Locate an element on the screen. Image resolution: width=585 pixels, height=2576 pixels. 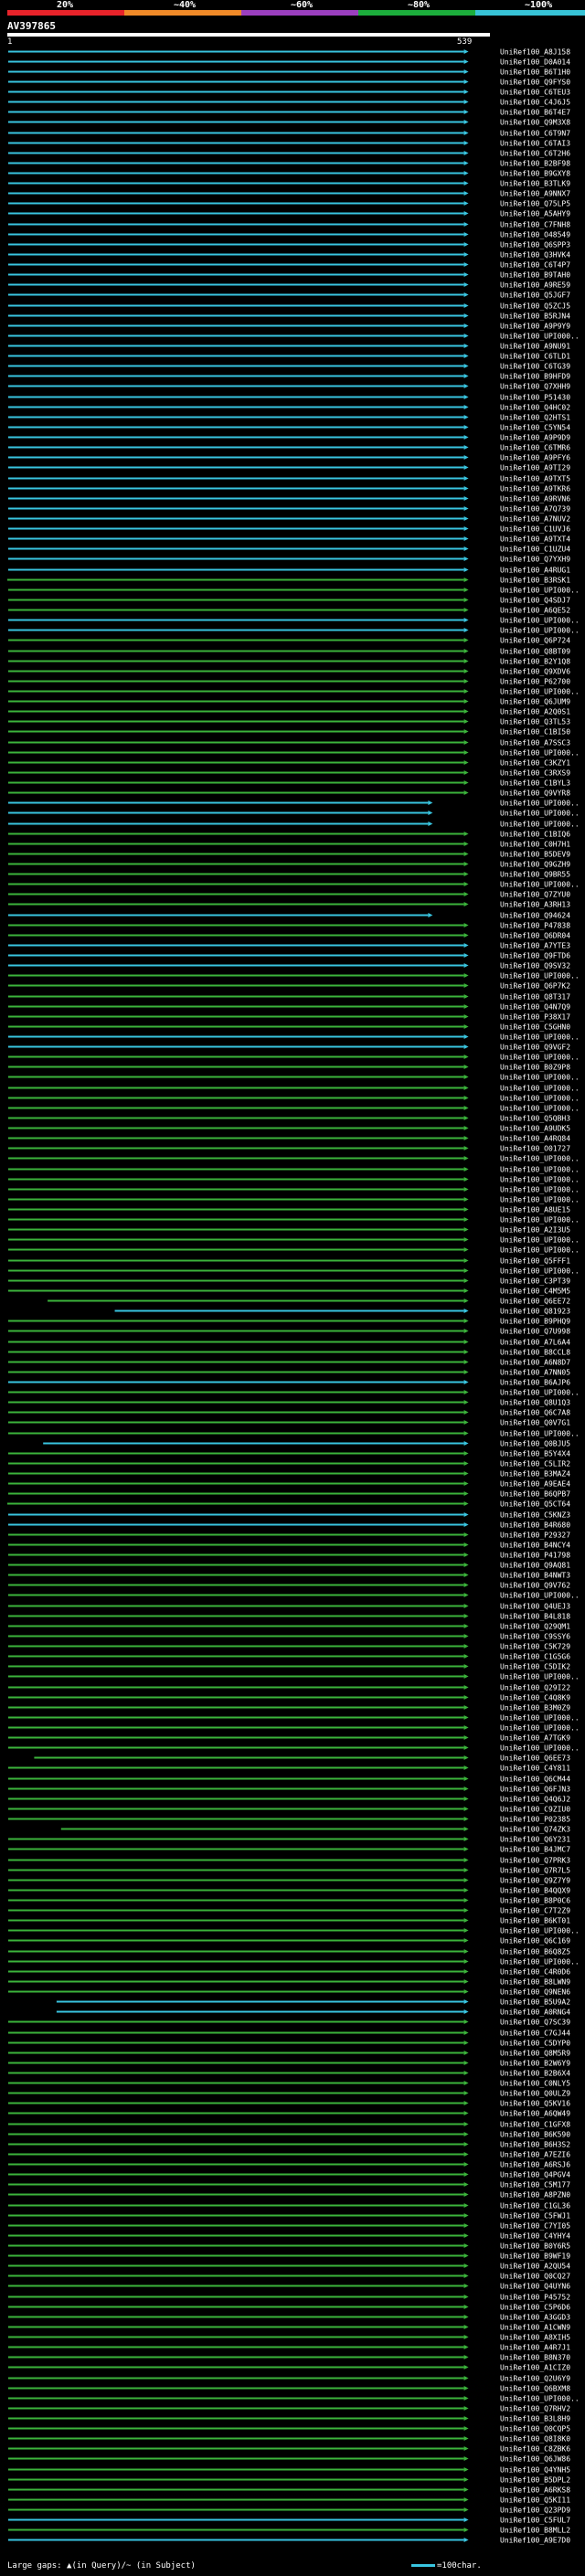
hit-label: UniRef100_A9EAE4 is located at coordinates (535, 1484).